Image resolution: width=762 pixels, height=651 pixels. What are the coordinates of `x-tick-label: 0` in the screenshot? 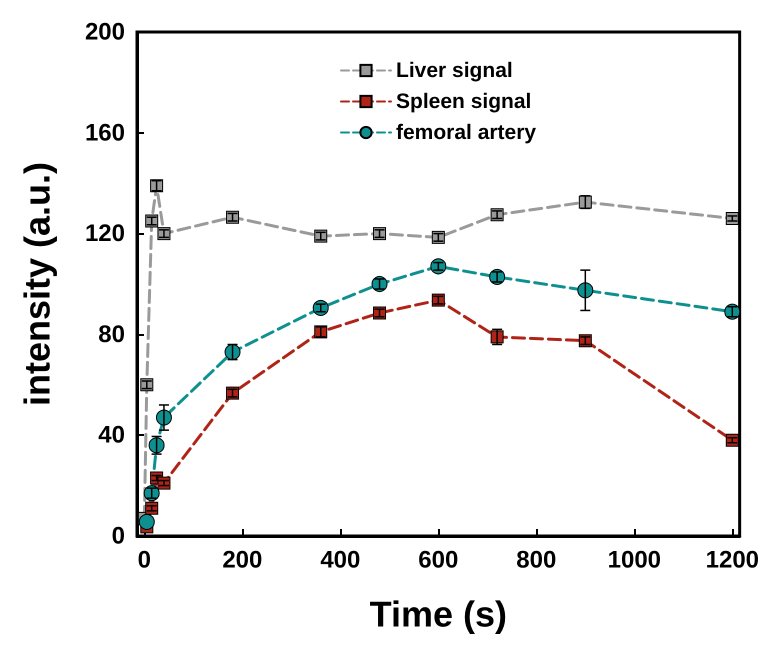 It's located at (145, 560).